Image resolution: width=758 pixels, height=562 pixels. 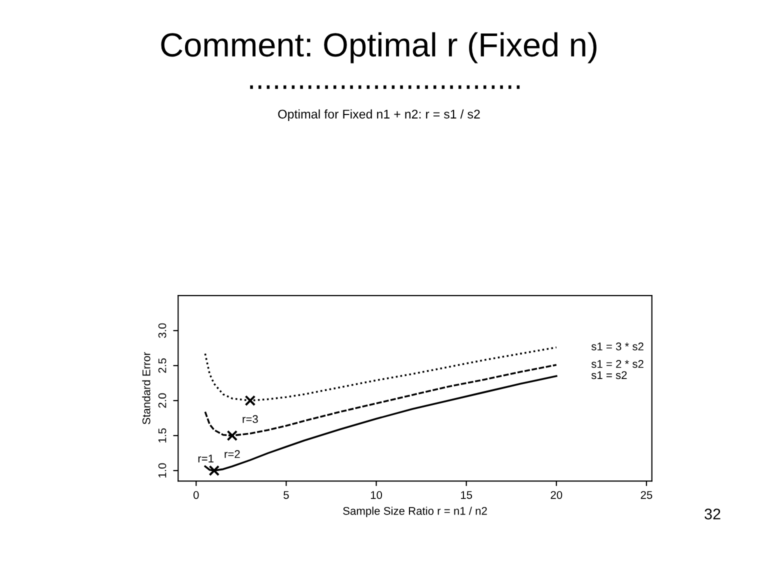 What do you see at coordinates (162, 400) in the screenshot?
I see `y-tick-label: 2.0` at bounding box center [162, 400].